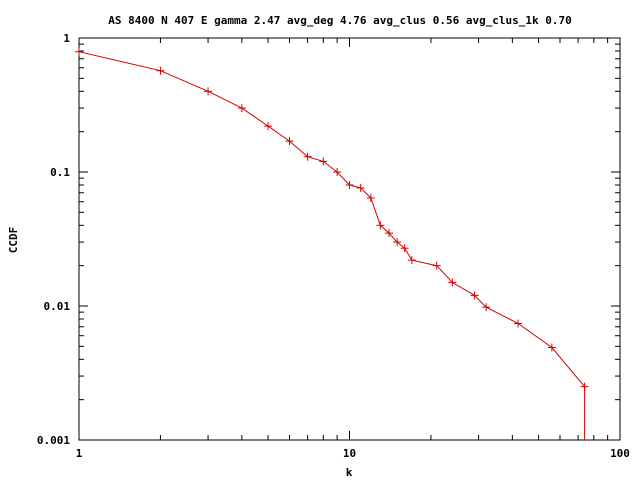 The height and width of the screenshot is (480, 640). What do you see at coordinates (349, 472) in the screenshot?
I see `x-axis-label: k` at bounding box center [349, 472].